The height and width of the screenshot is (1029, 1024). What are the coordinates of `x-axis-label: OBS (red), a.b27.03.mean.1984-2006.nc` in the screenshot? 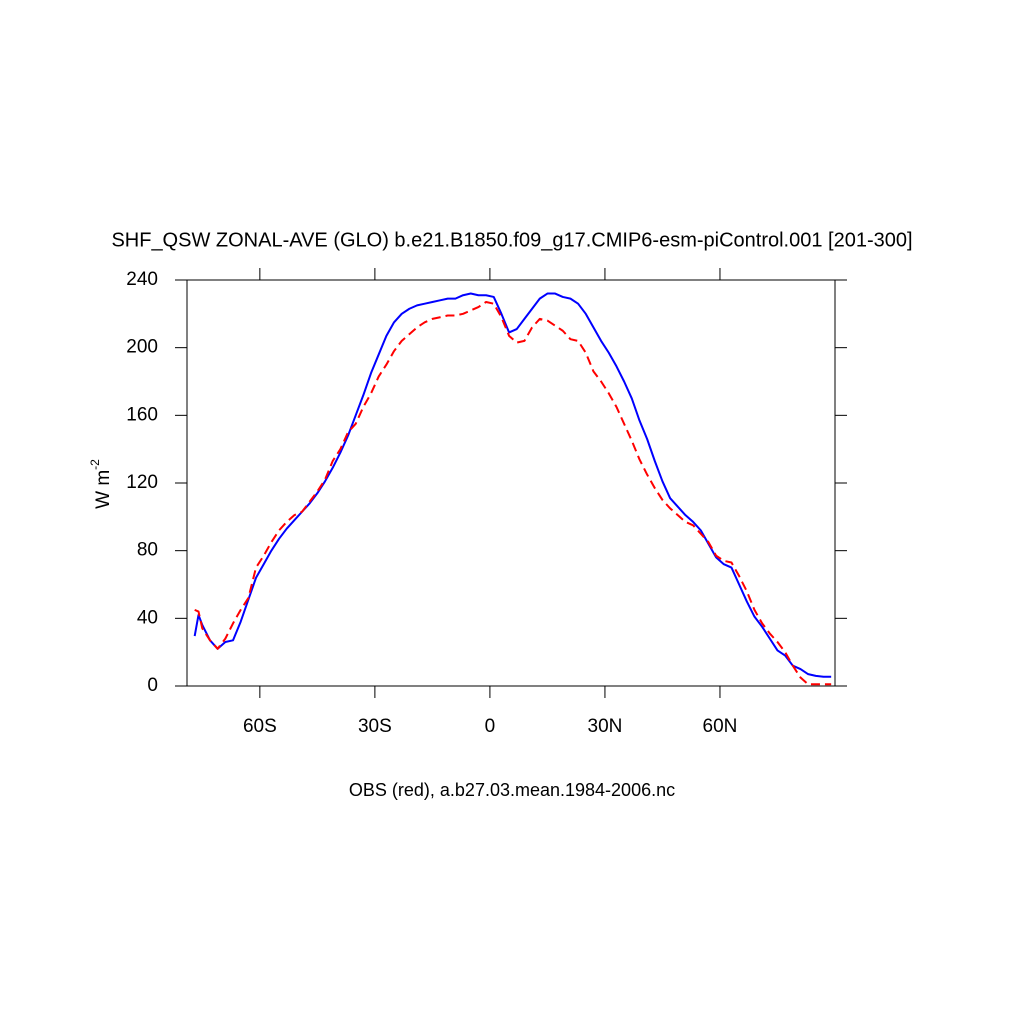 It's located at (512, 790).